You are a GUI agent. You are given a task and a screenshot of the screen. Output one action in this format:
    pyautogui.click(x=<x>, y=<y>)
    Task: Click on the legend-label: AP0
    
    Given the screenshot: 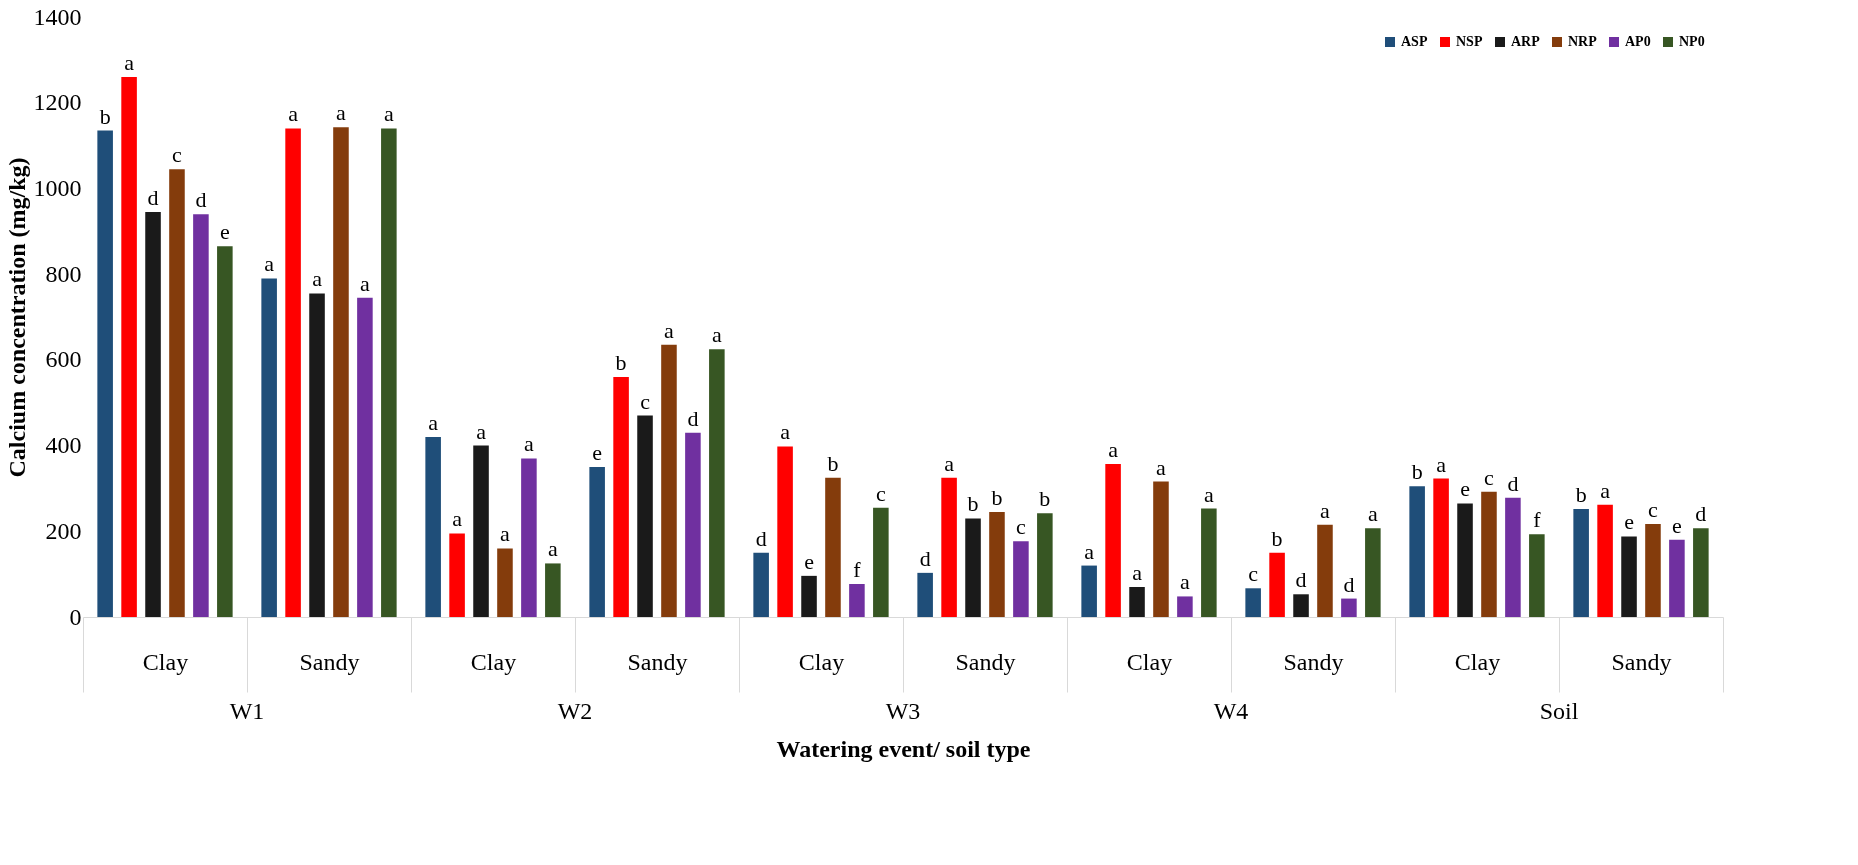 What is the action you would take?
    pyautogui.click(x=1638, y=41)
    